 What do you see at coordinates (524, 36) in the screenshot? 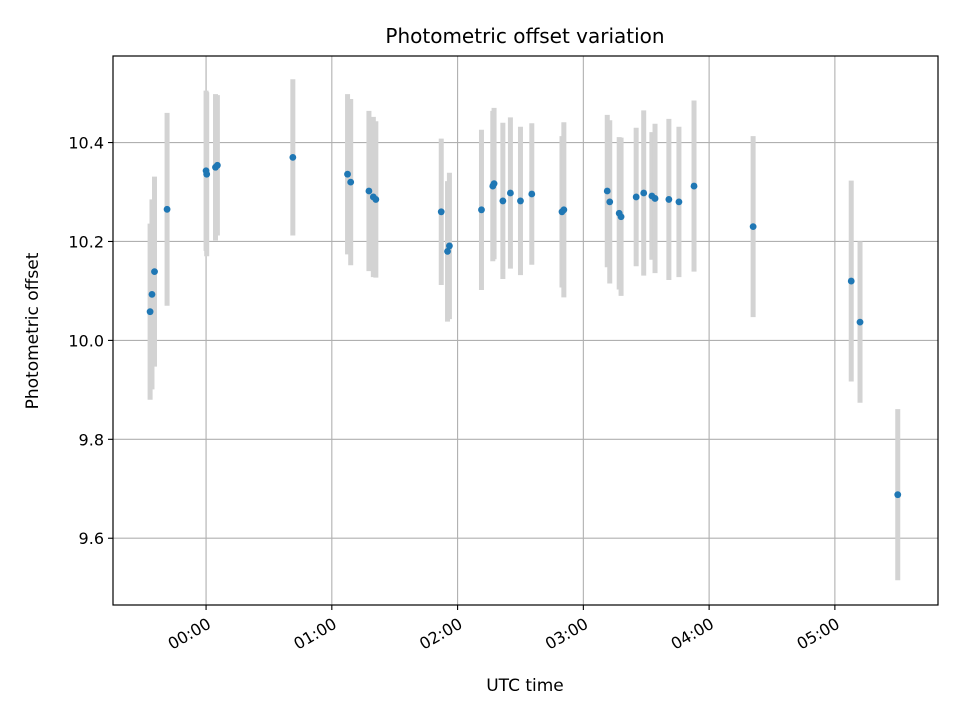
I see `chart-title: Photometric offset variation` at bounding box center [524, 36].